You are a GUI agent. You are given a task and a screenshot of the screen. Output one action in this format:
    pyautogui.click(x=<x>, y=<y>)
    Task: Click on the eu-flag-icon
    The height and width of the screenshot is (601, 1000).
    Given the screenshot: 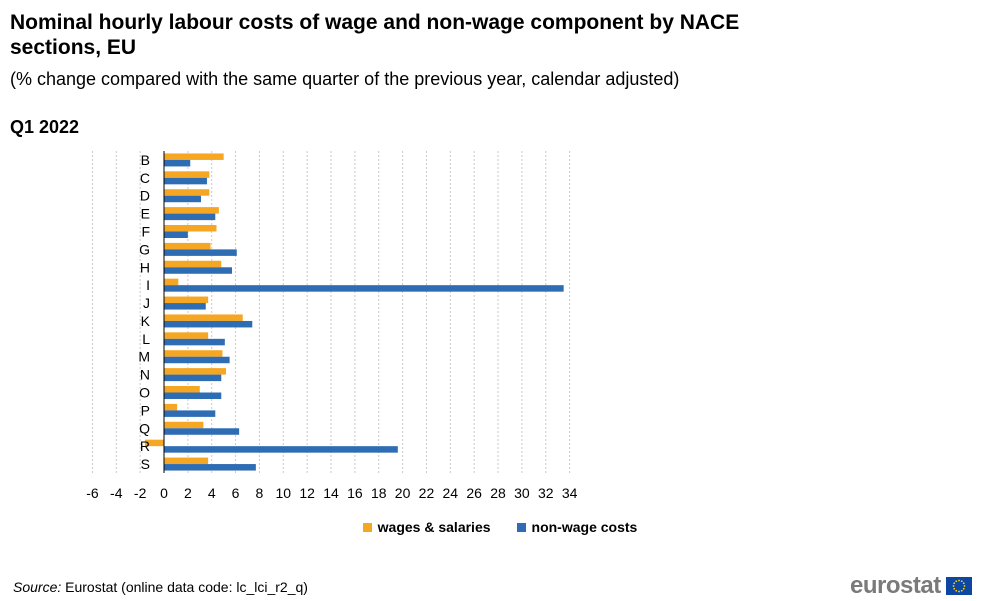 What is the action you would take?
    pyautogui.click(x=958, y=586)
    